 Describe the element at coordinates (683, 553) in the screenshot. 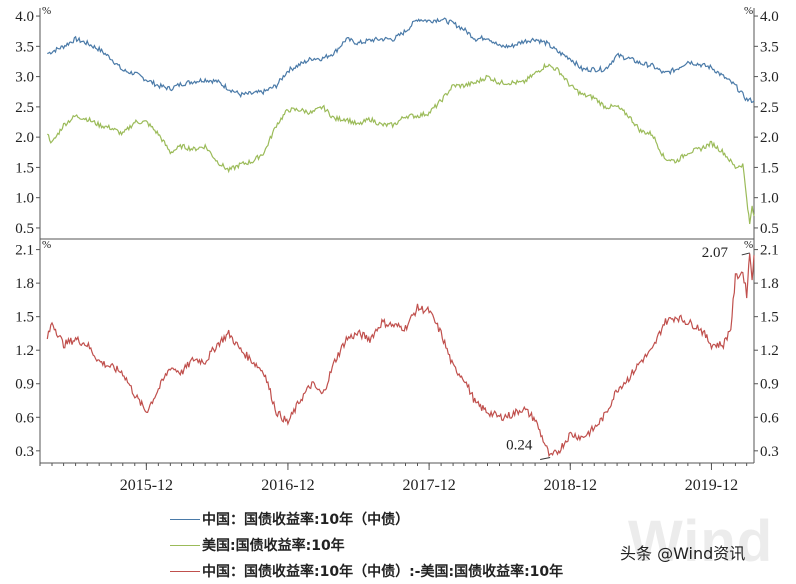

I see `source-caption: 头条 @Wind资讯` at that location.